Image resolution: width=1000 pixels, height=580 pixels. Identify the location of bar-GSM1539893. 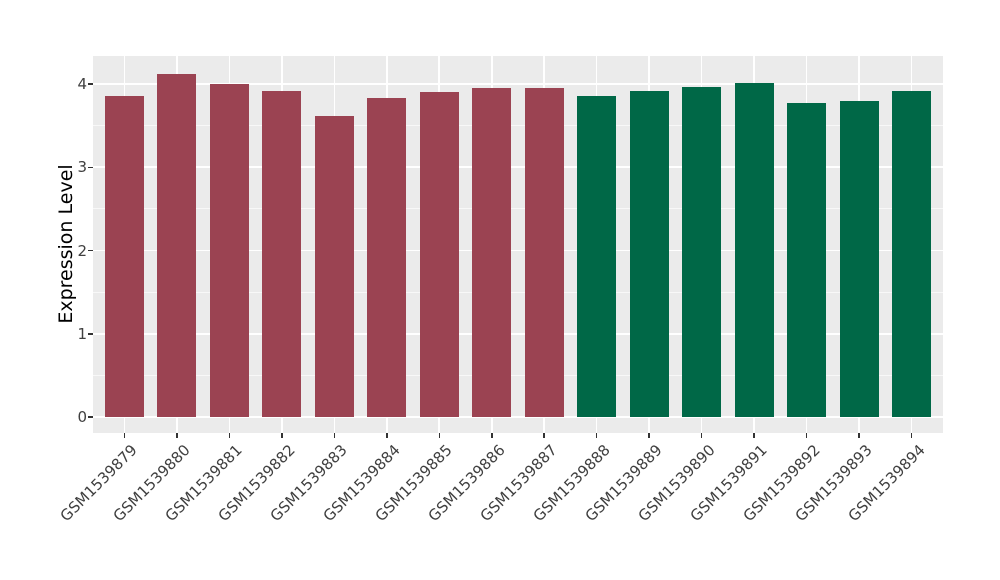
(859, 259).